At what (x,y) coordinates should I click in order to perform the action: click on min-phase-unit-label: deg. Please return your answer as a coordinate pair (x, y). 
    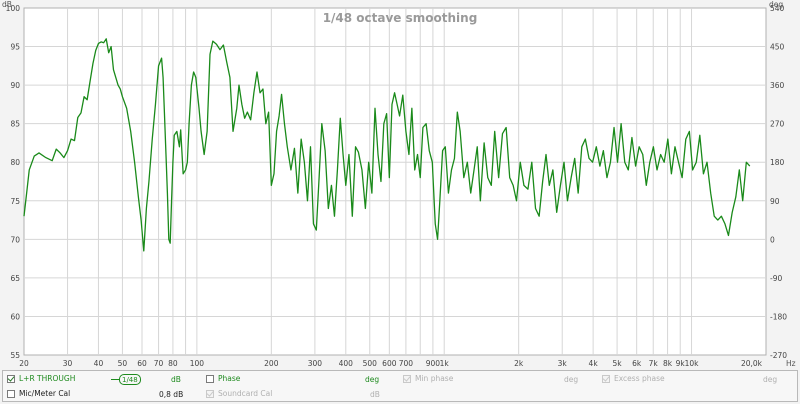
    Looking at the image, I should click on (571, 379).